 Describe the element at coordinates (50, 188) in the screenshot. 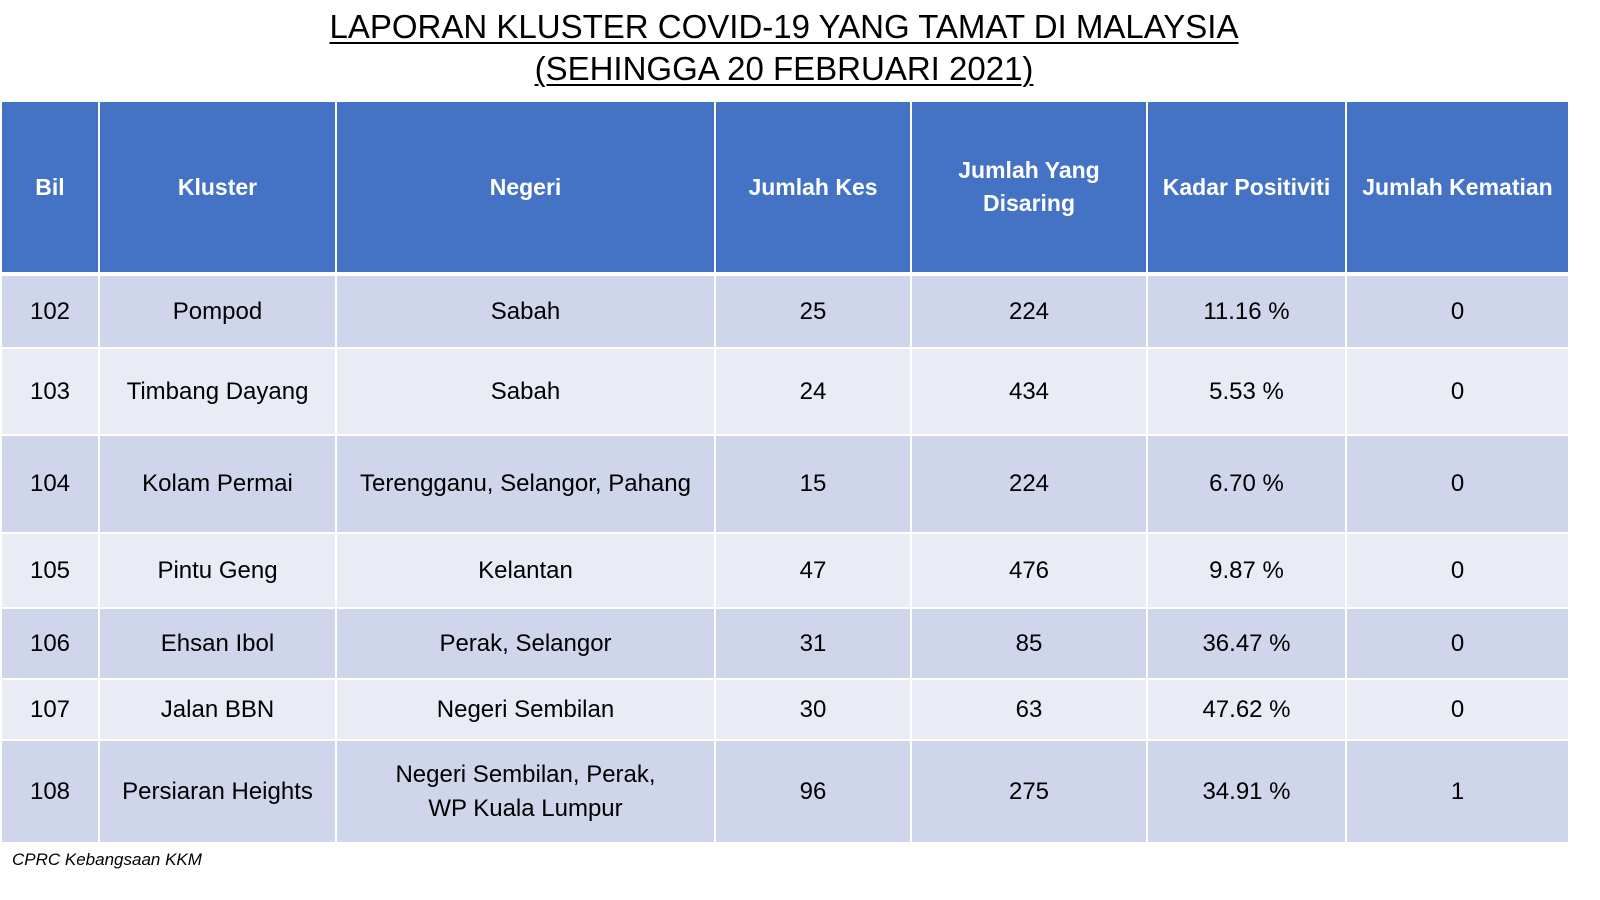

I see `header-bil: Bil` at that location.